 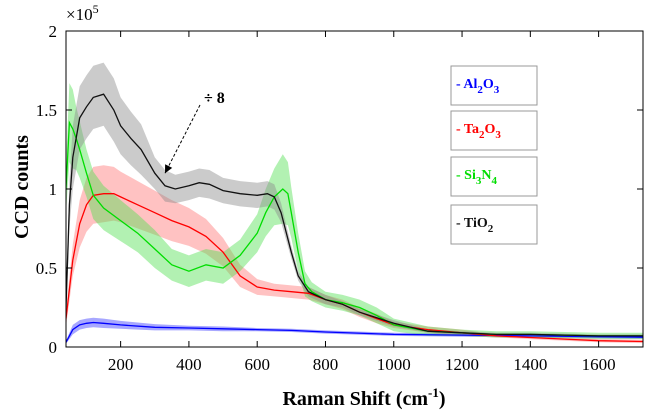 I want to click on annotation-arrow, so click(x=182, y=139).